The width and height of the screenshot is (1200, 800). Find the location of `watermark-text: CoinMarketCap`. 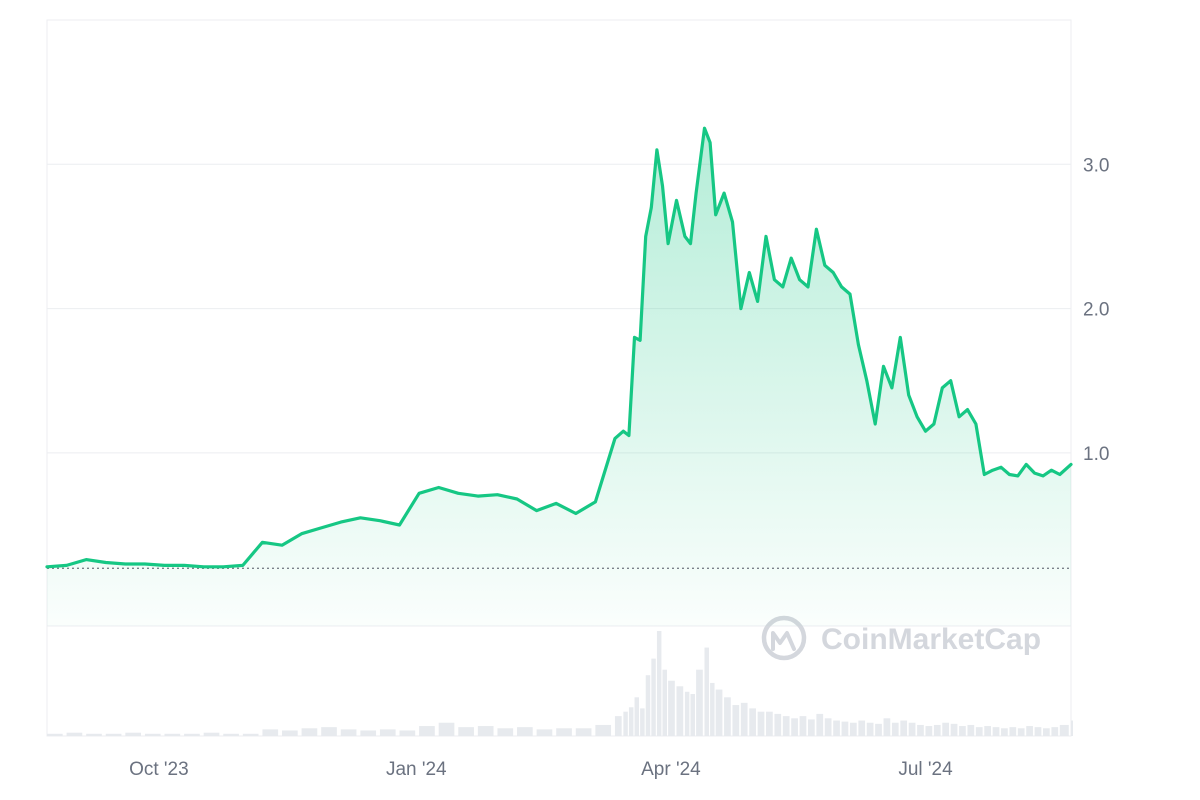

watermark-text: CoinMarketCap is located at coordinates (931, 639).